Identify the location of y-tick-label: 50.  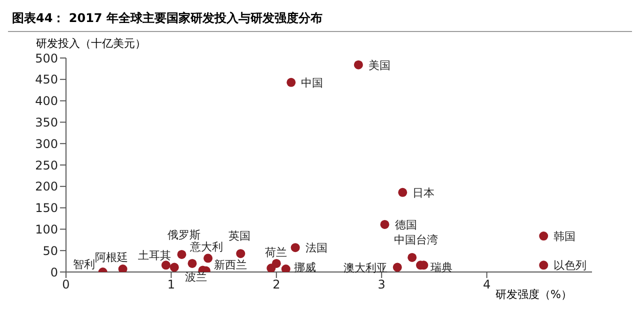
(50, 251).